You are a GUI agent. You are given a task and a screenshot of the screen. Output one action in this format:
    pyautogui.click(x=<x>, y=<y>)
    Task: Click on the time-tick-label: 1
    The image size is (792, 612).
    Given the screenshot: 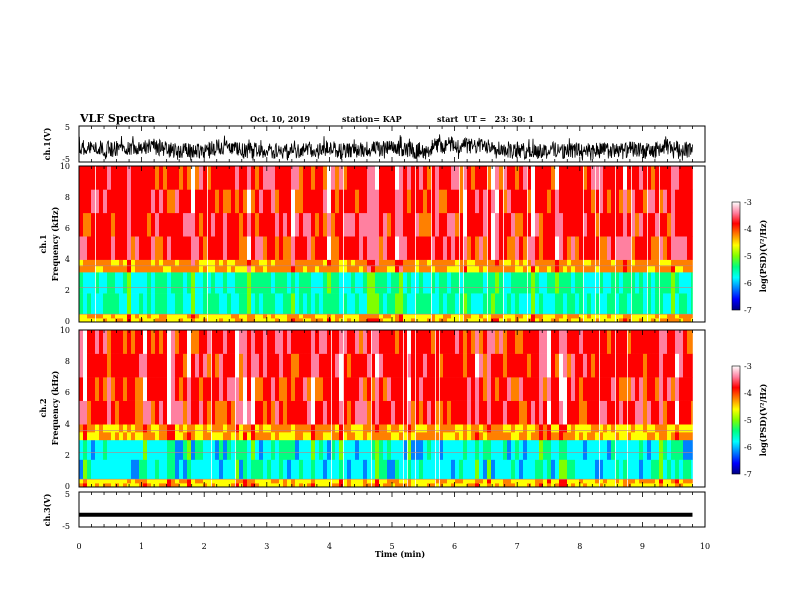 What is the action you would take?
    pyautogui.click(x=141, y=546)
    